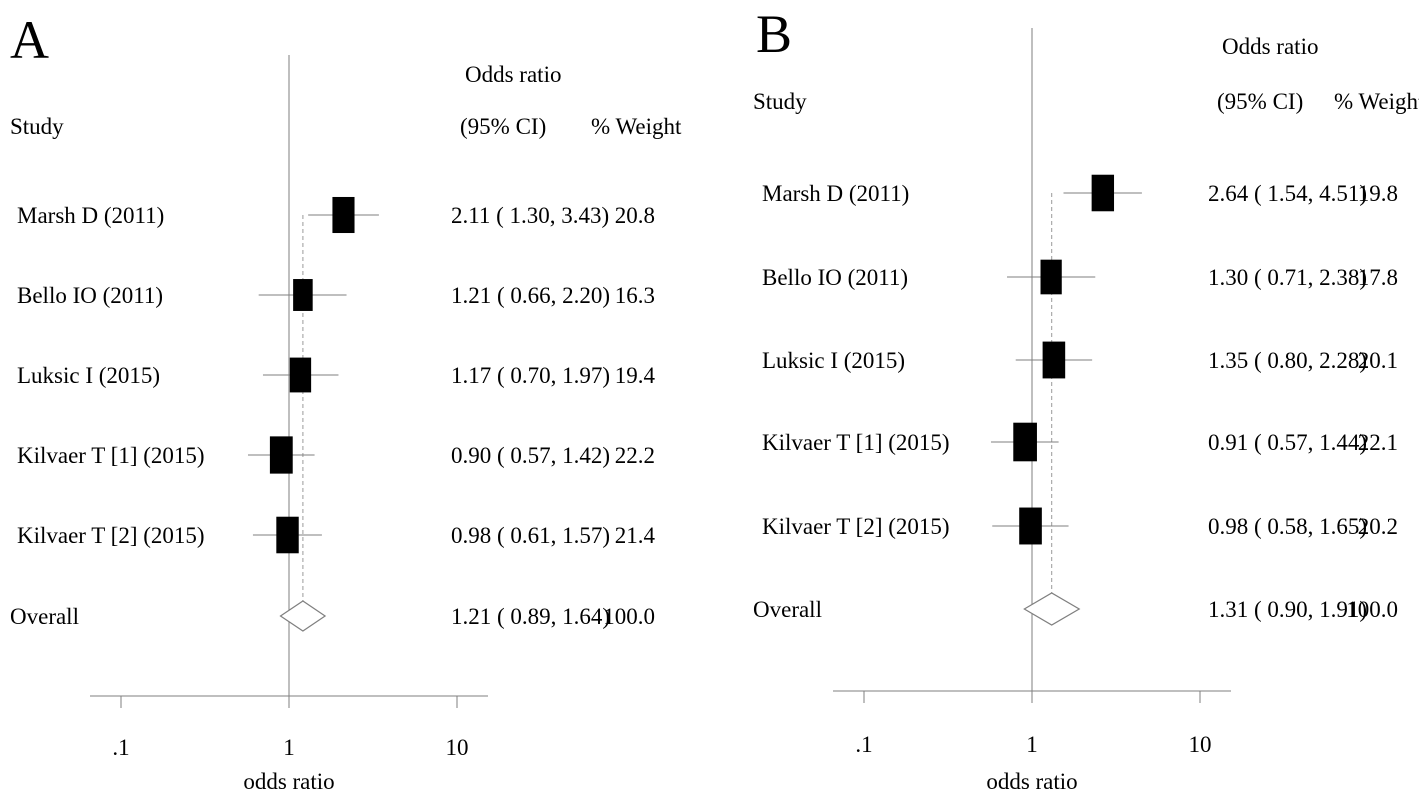 This screenshot has width=1419, height=797. What do you see at coordinates (1287, 360) in the screenshot?
I see `study-ci-text: 1.35 ( 0.80, 2.28)` at bounding box center [1287, 360].